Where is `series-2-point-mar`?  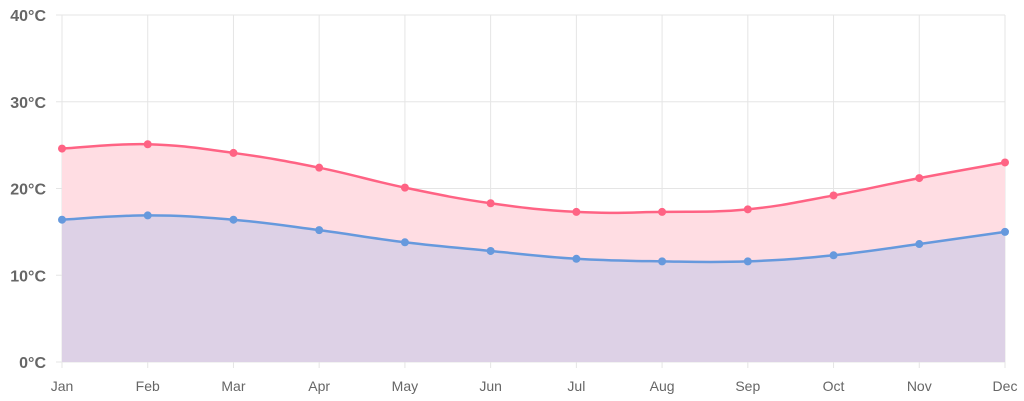 series-2-point-mar is located at coordinates (233, 219).